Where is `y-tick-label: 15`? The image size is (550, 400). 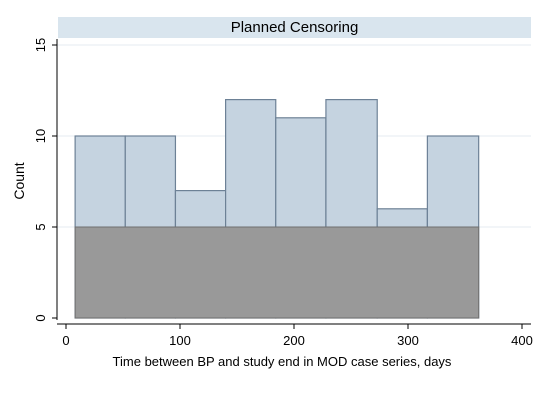 y-tick-label: 15 is located at coordinates (40, 45).